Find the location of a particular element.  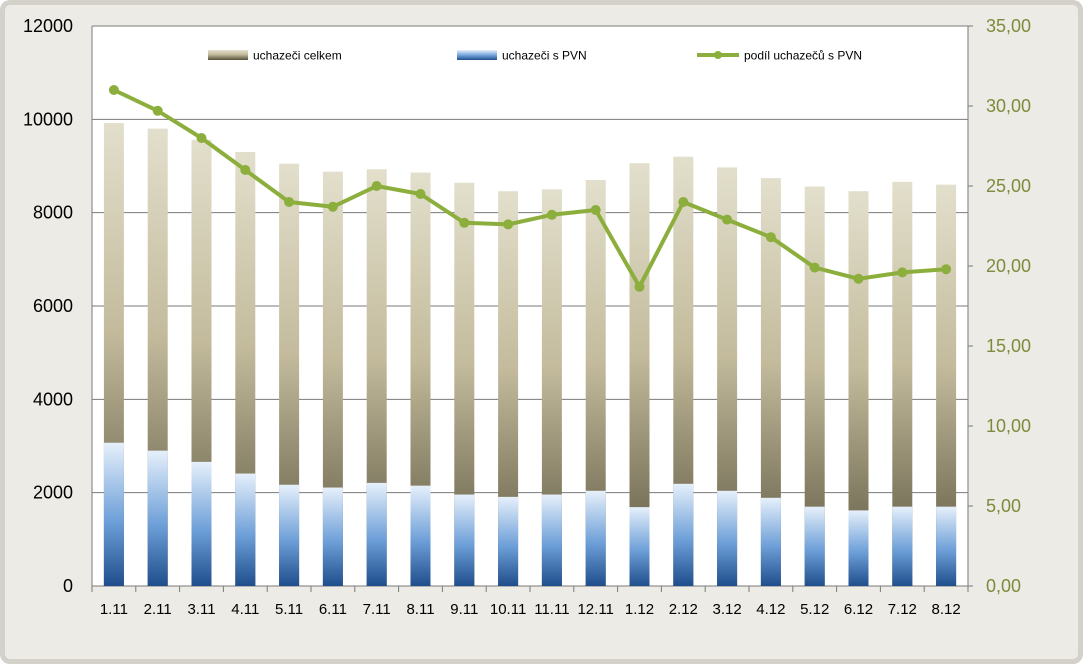

x-tick-label: 7.12 is located at coordinates (902, 609).